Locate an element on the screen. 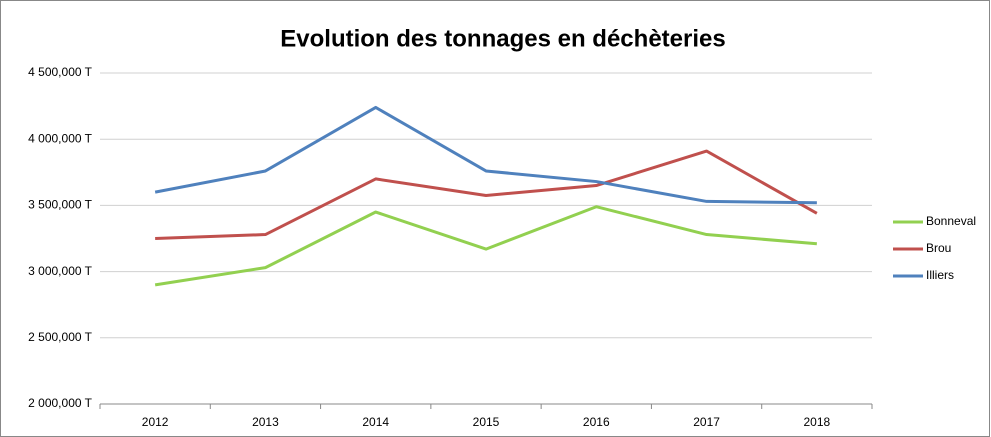  x-tick-label: 2013 is located at coordinates (265, 422).